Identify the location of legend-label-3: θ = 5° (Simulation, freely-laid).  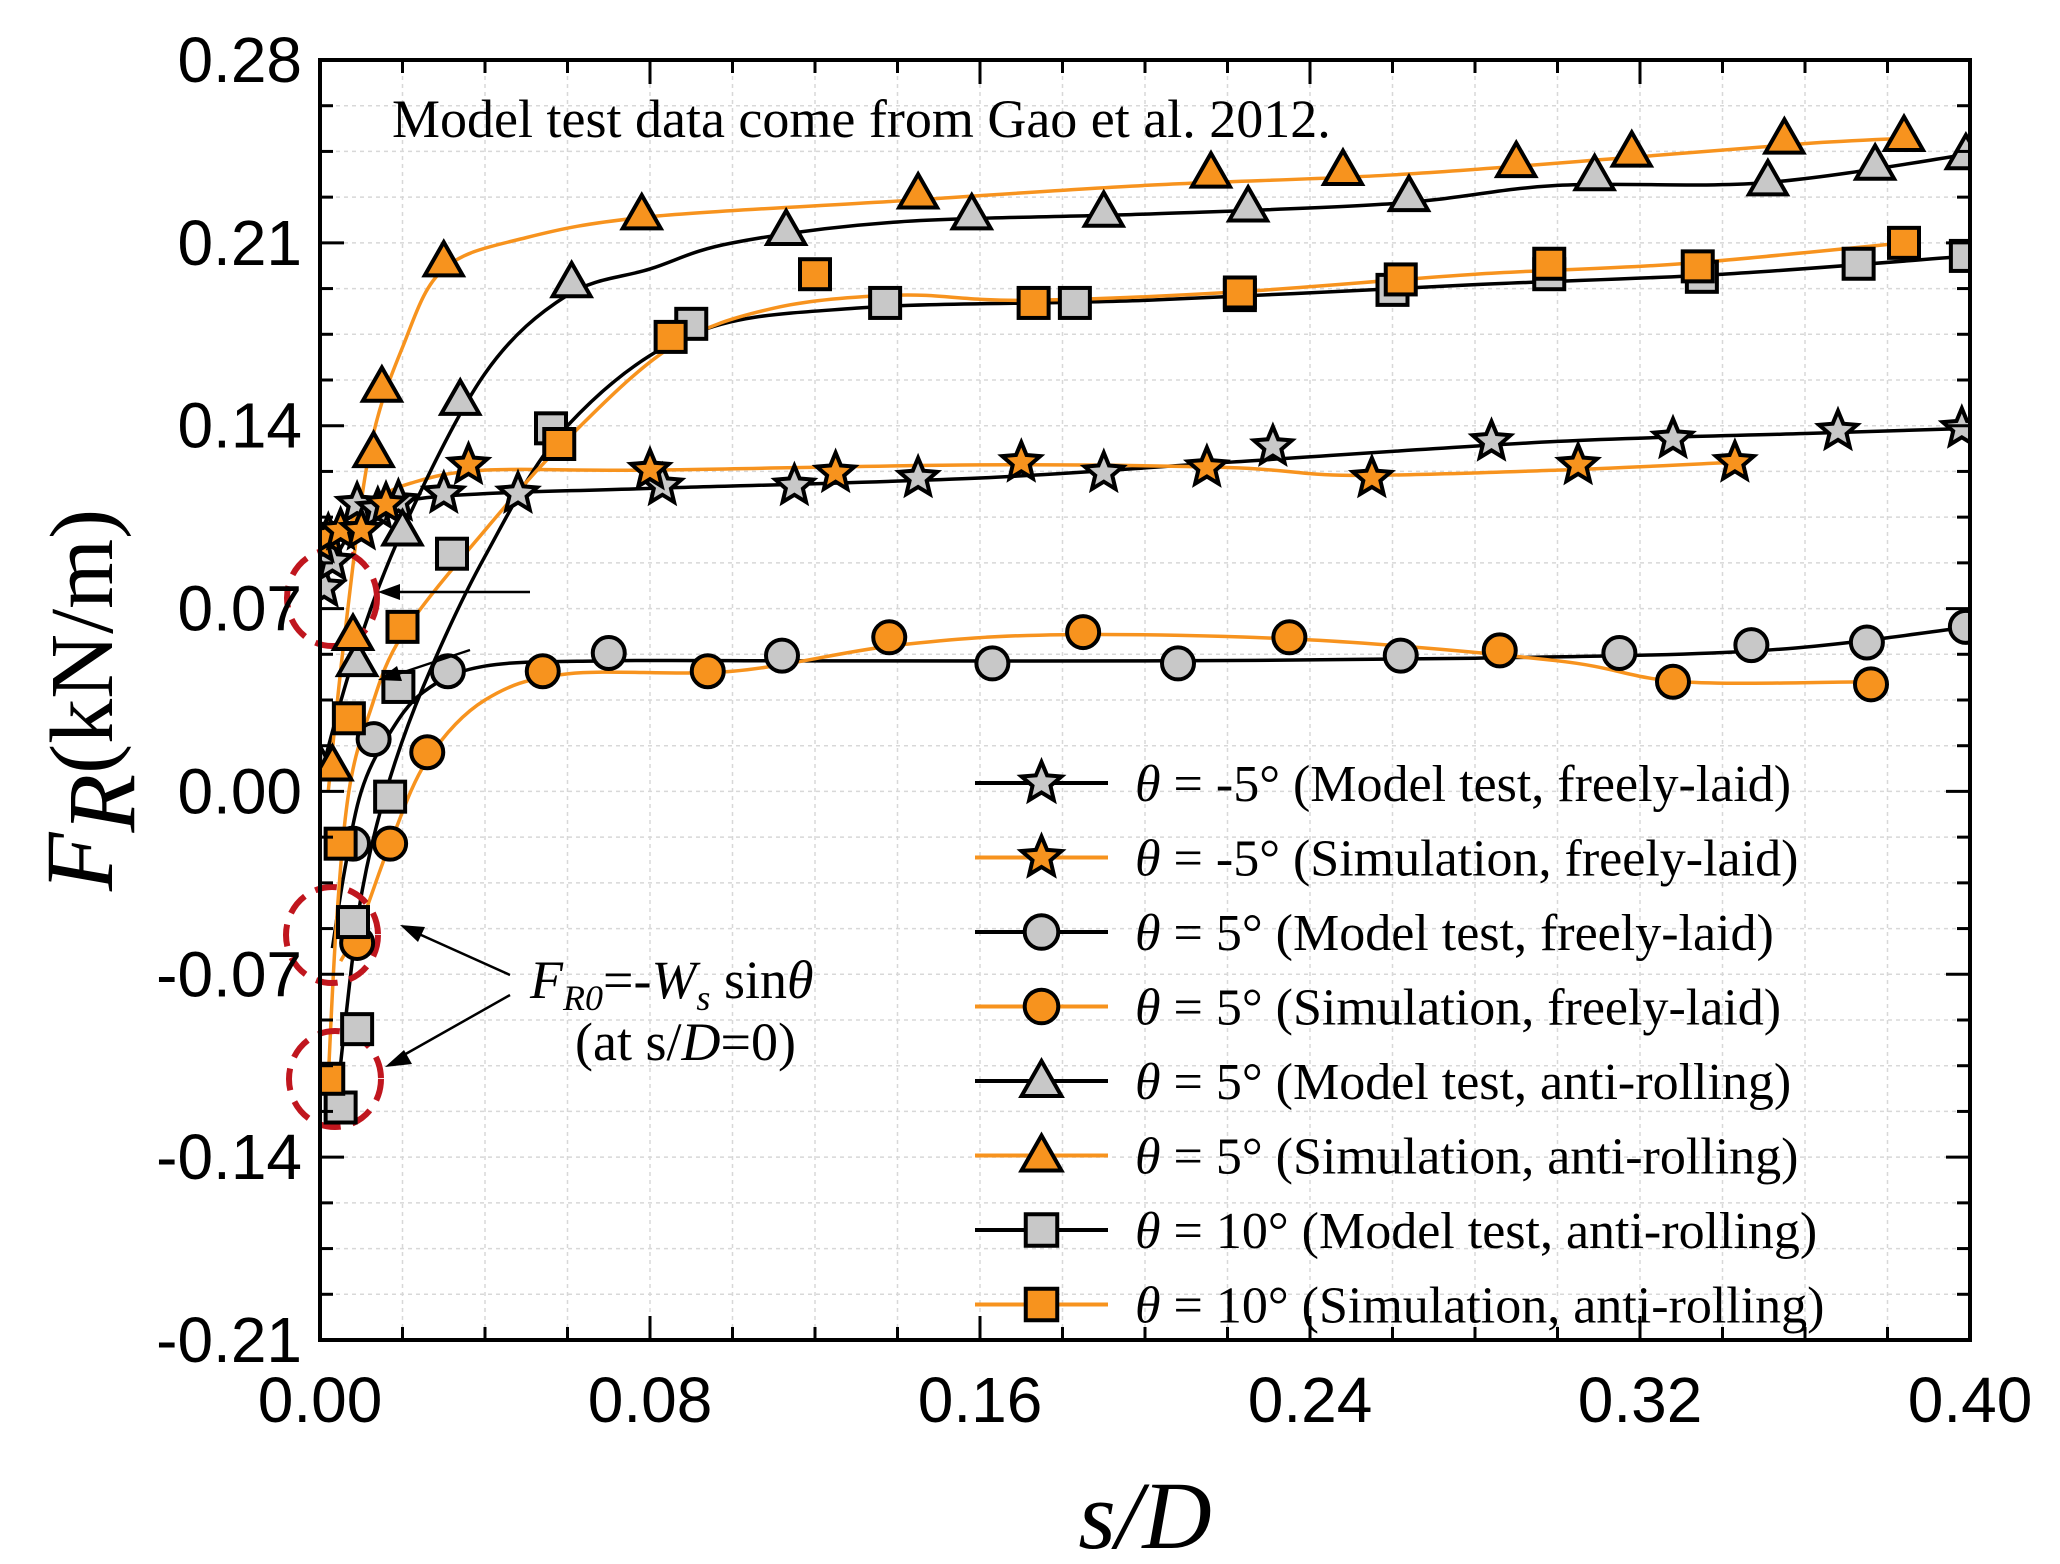
(1458, 1008).